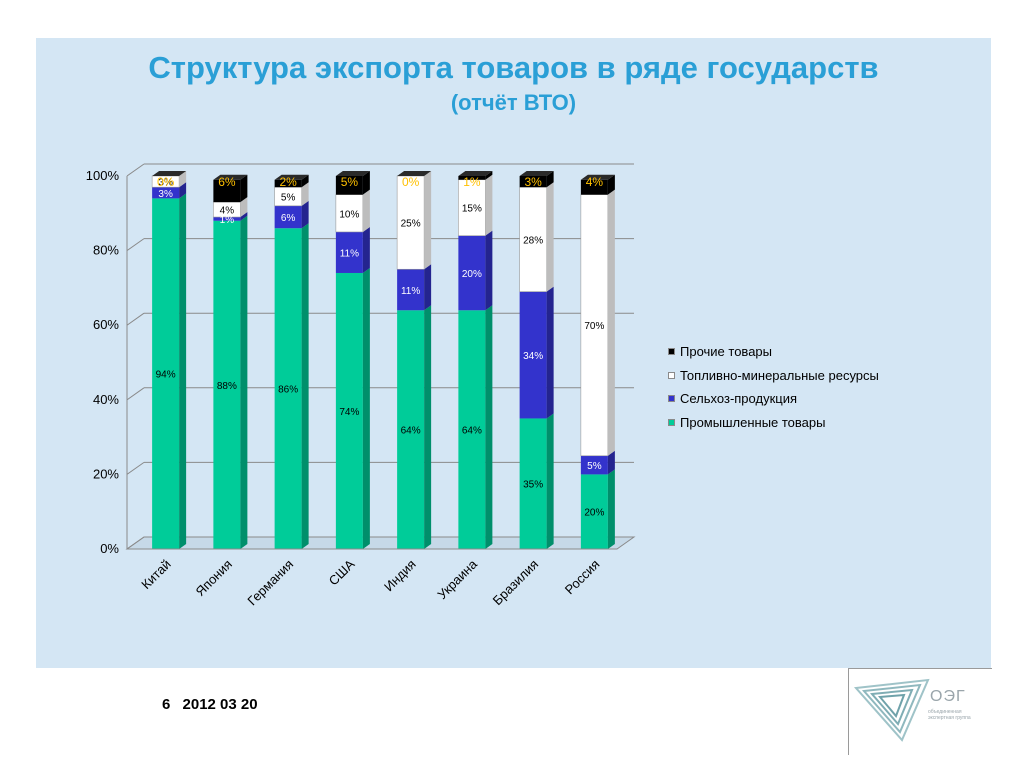 The image size is (1024, 768). Describe the element at coordinates (411, 431) in the screenshot. I see `data-label: 64%` at that location.